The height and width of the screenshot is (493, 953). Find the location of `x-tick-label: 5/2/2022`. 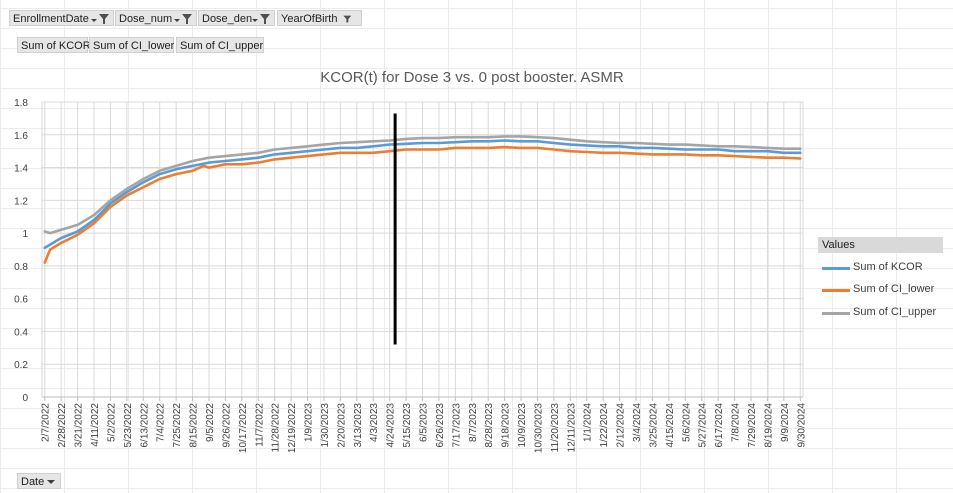

x-tick-label: 5/2/2022 is located at coordinates (111, 422).